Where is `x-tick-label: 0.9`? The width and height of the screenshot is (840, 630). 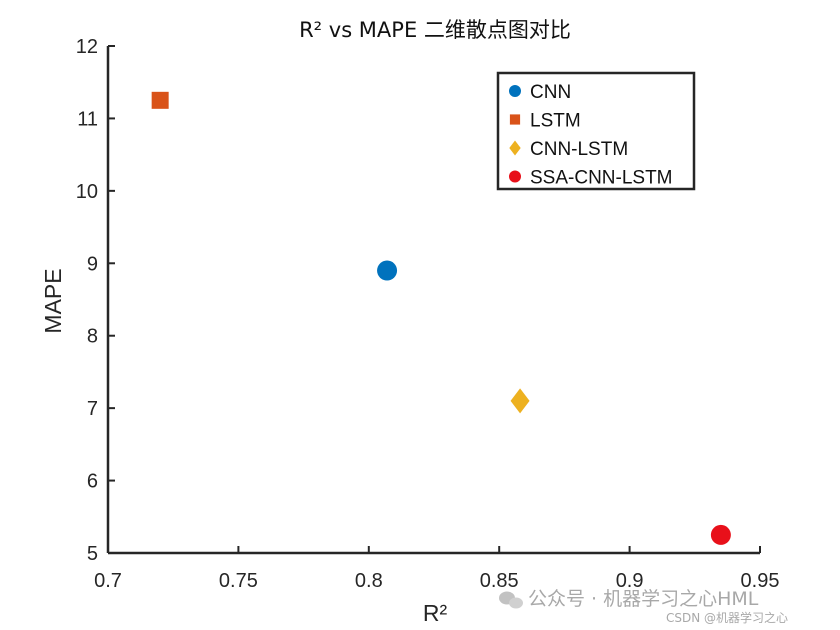 x-tick-label: 0.9 is located at coordinates (630, 581).